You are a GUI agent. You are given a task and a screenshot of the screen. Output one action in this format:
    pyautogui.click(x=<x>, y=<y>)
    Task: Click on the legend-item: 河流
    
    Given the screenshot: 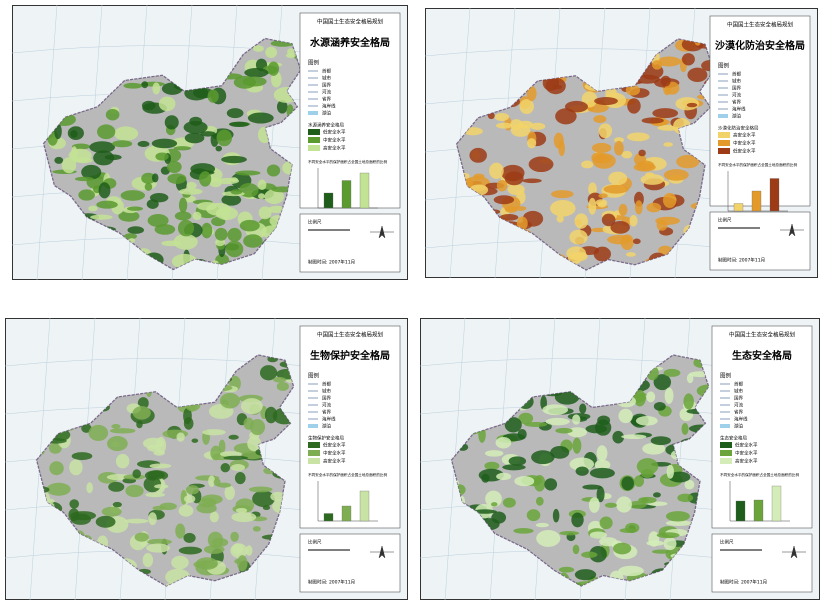 What is the action you would take?
    pyautogui.click(x=326, y=92)
    